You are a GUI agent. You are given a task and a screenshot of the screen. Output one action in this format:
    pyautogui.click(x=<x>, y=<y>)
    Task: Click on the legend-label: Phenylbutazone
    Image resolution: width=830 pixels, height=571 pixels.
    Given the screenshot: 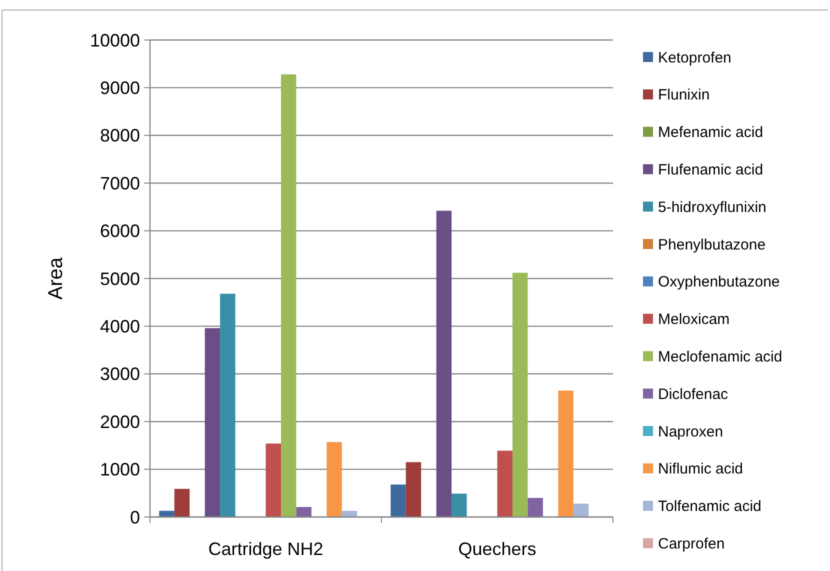 What is the action you would take?
    pyautogui.click(x=712, y=245)
    